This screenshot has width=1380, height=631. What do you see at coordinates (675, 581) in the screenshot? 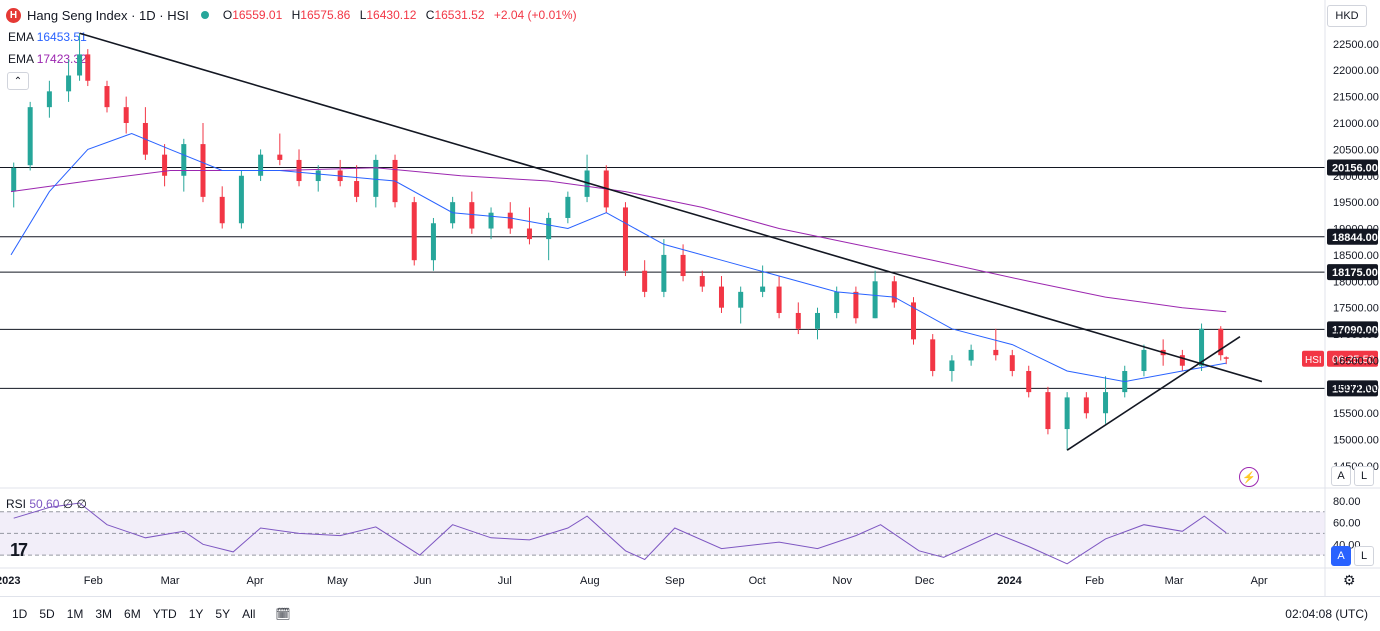
I see `time-axis-label: Sep` at bounding box center [675, 581].